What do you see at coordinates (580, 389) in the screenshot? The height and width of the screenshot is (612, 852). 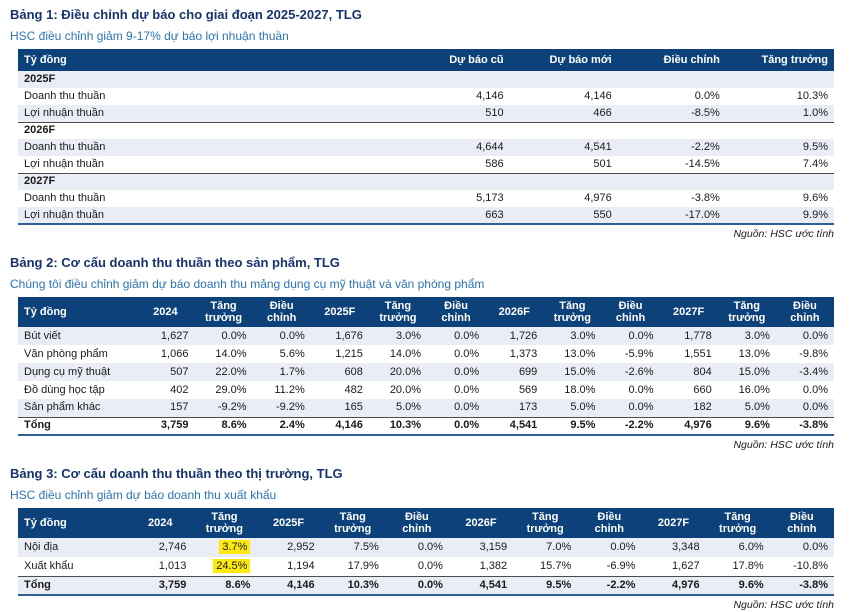 I see `value-cell: 18.0%` at bounding box center [580, 389].